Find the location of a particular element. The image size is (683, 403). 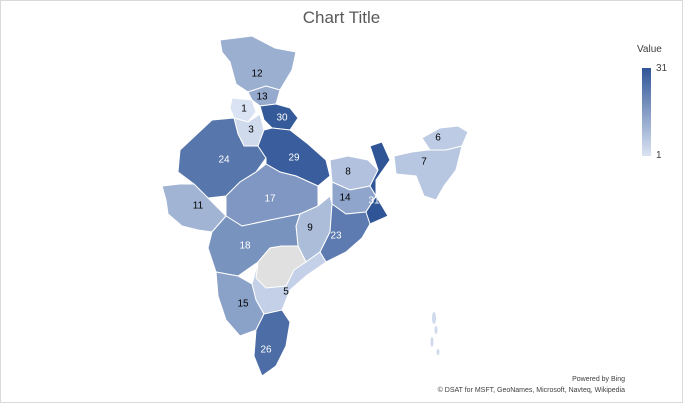

region-tamil-nadu is located at coordinates (272, 343).